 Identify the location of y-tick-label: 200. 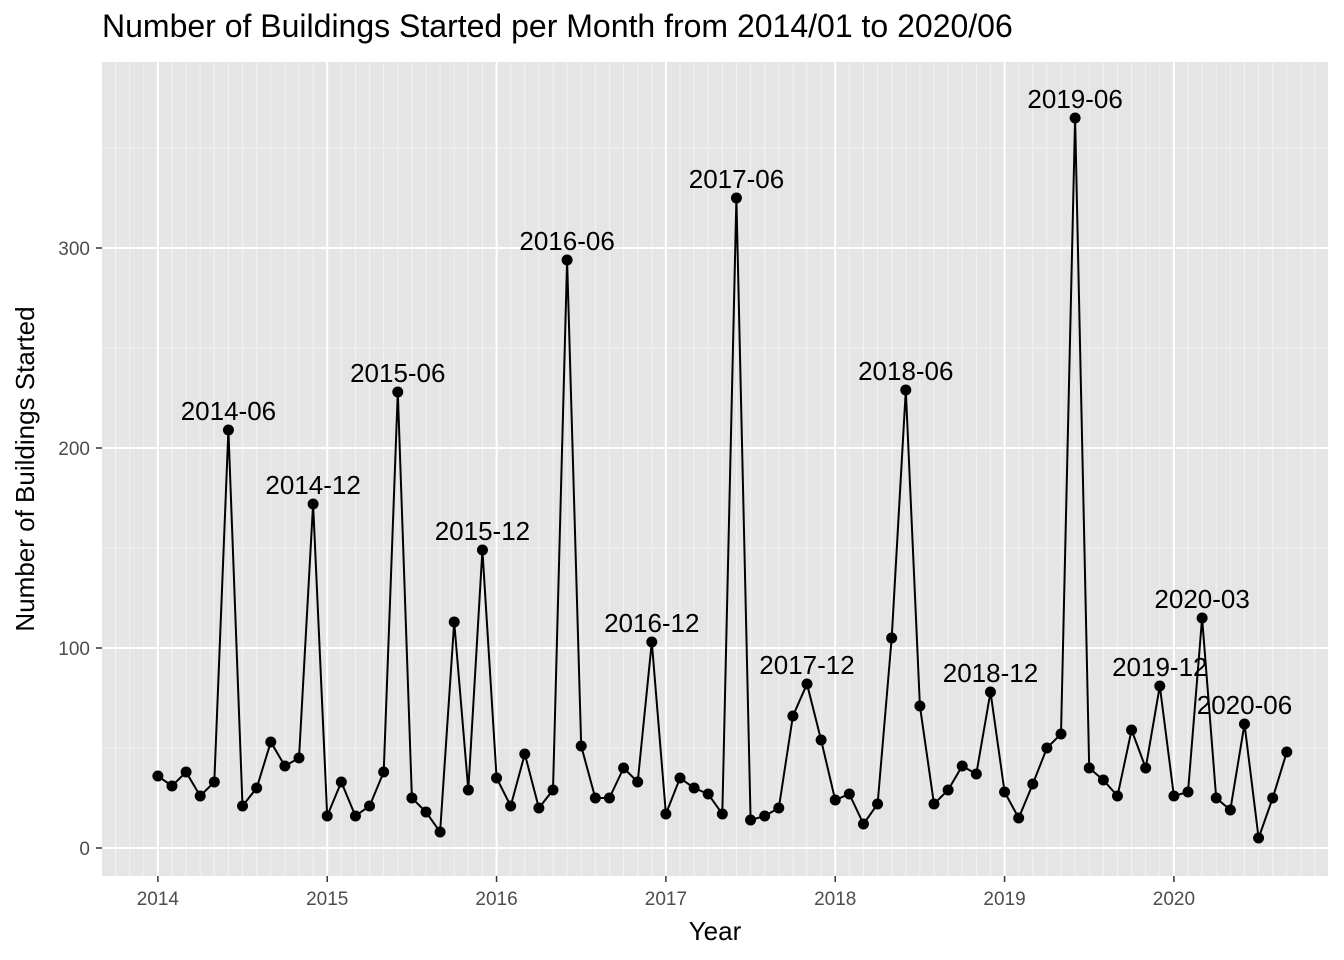
(74, 449).